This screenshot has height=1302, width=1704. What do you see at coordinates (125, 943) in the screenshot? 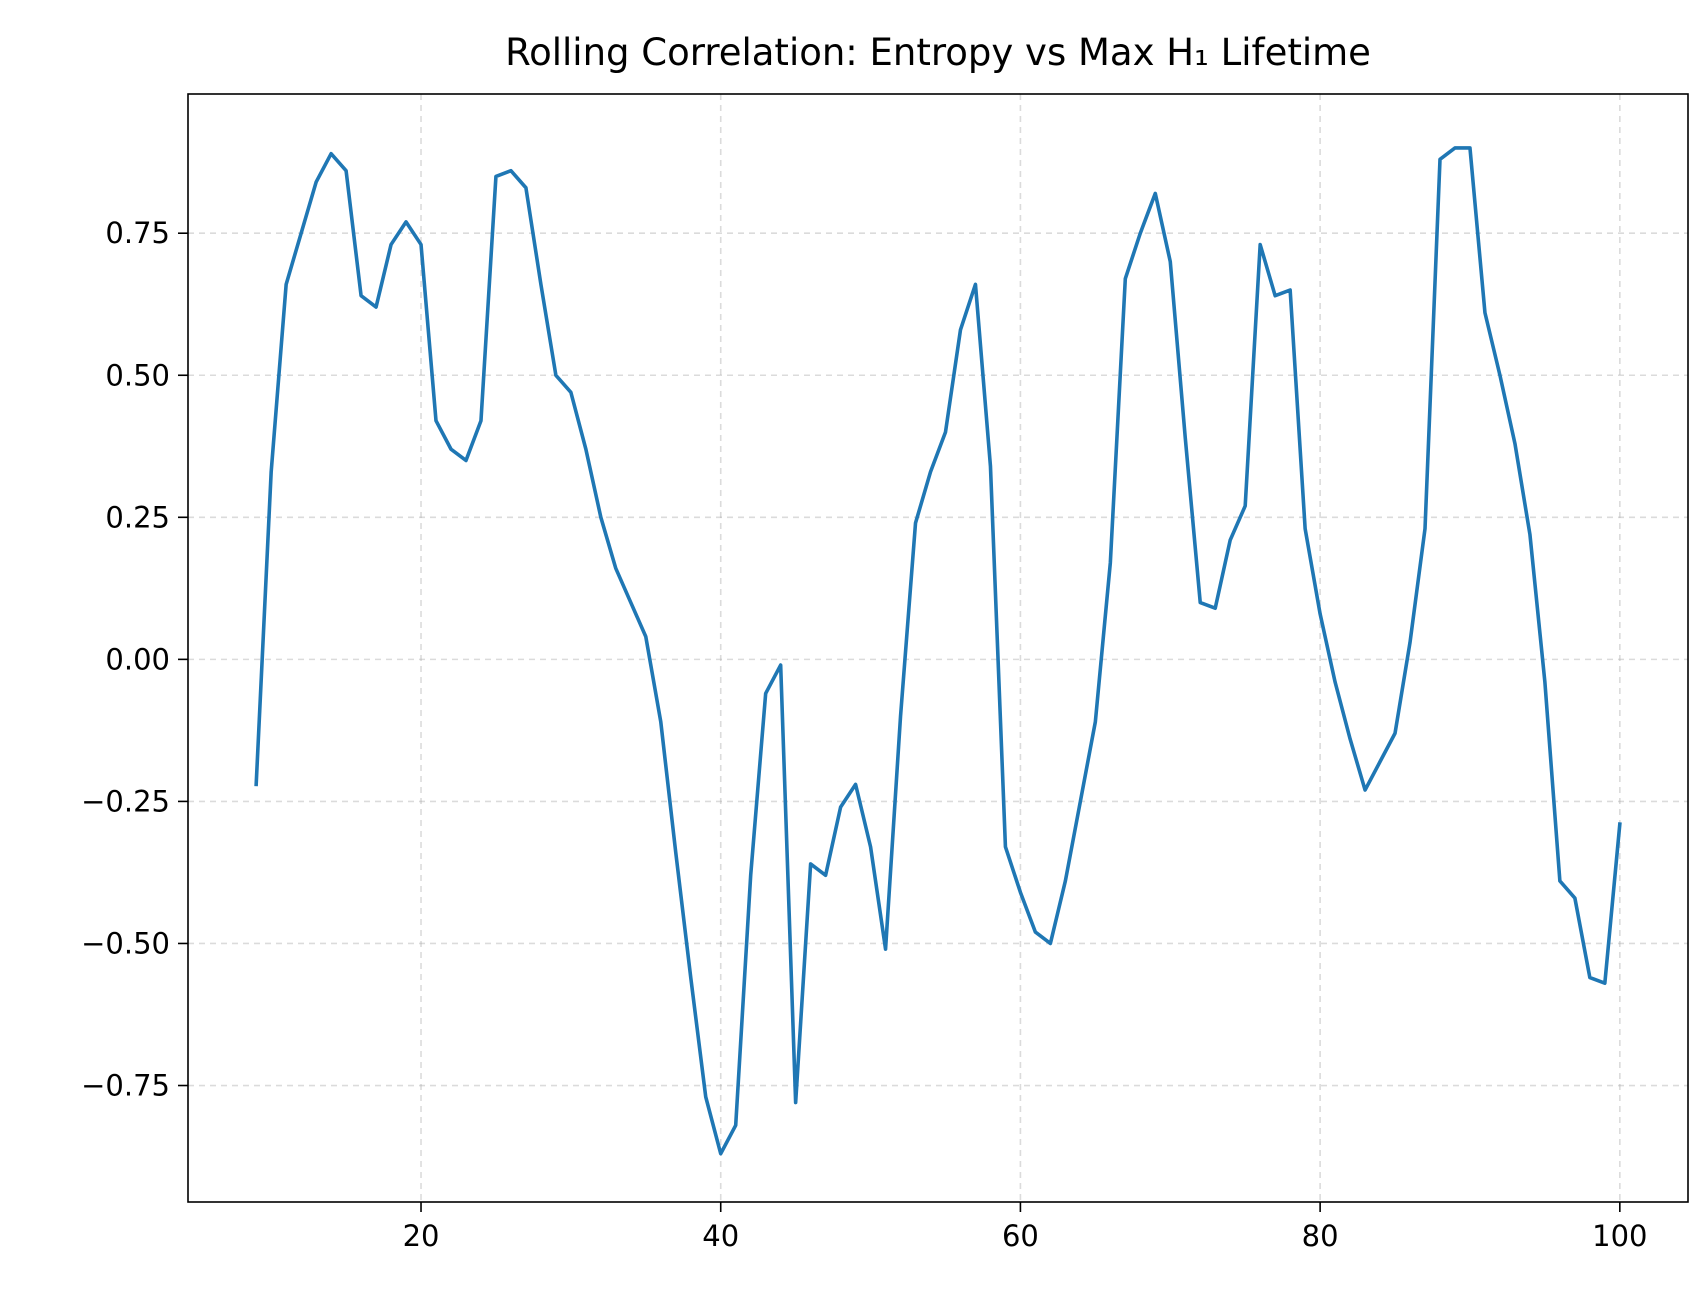
I see `y-tick-label: −0.50` at bounding box center [125, 943].